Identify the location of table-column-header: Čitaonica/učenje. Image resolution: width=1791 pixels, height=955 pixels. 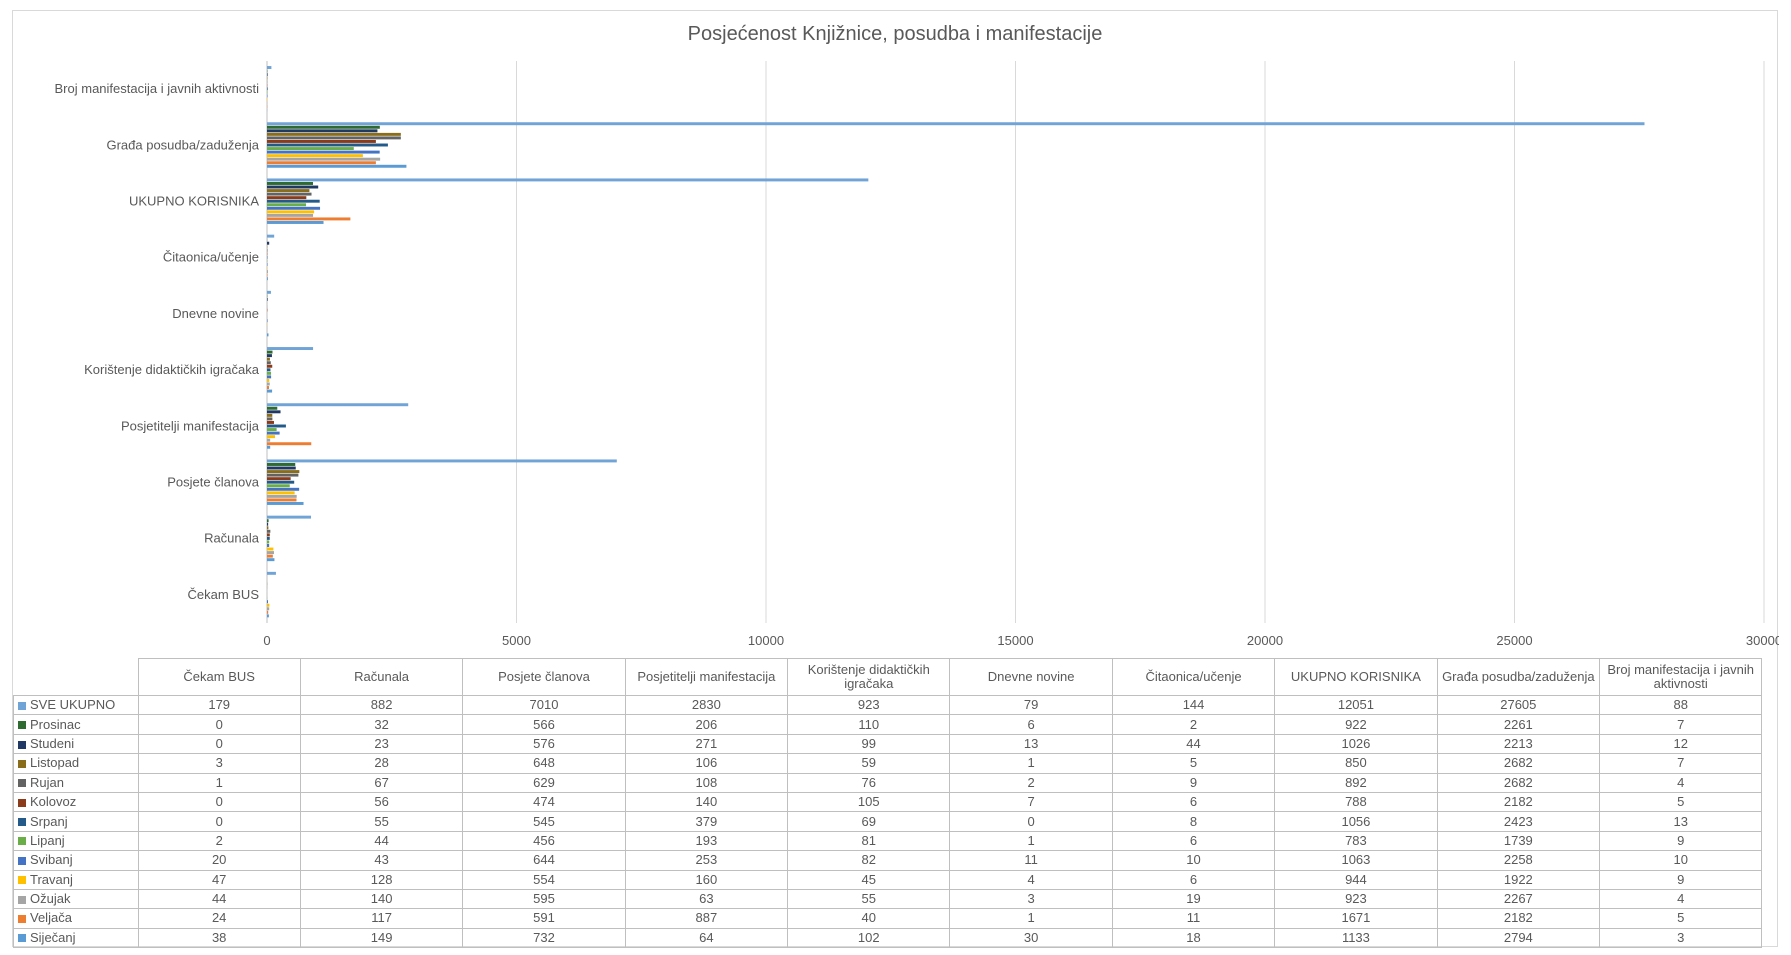
(1193, 677).